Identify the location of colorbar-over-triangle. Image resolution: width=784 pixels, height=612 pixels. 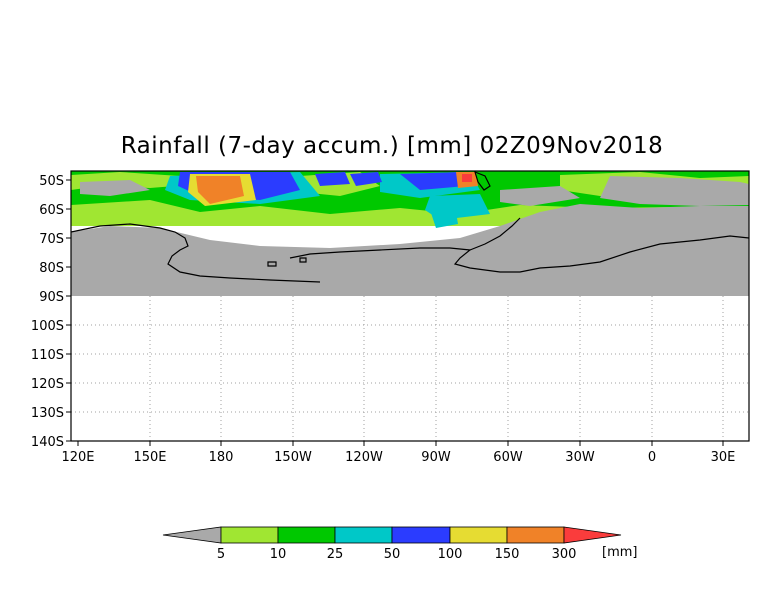
(592, 535).